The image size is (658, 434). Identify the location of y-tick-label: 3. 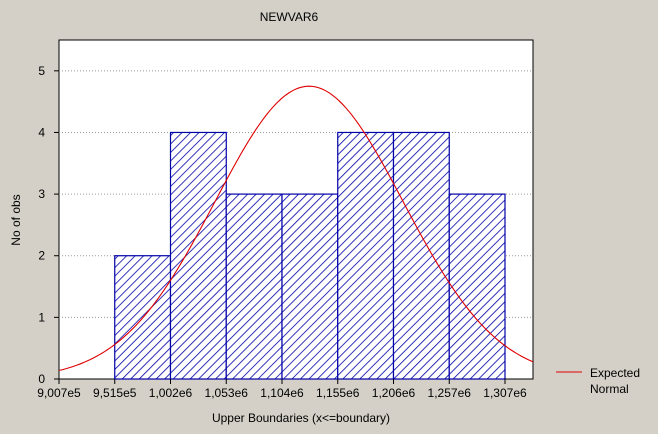
(41, 194).